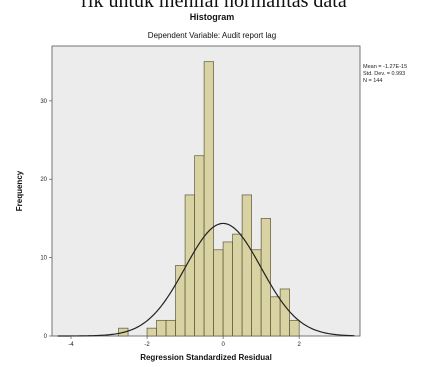 This screenshot has height=367, width=428. I want to click on x-axis-label: Regression Standardized Residual, so click(206, 357).